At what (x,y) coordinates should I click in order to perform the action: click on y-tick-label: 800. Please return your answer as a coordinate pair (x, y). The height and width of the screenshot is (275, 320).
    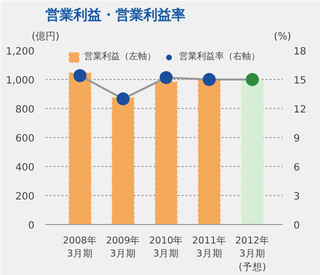
    Looking at the image, I should click on (25, 110).